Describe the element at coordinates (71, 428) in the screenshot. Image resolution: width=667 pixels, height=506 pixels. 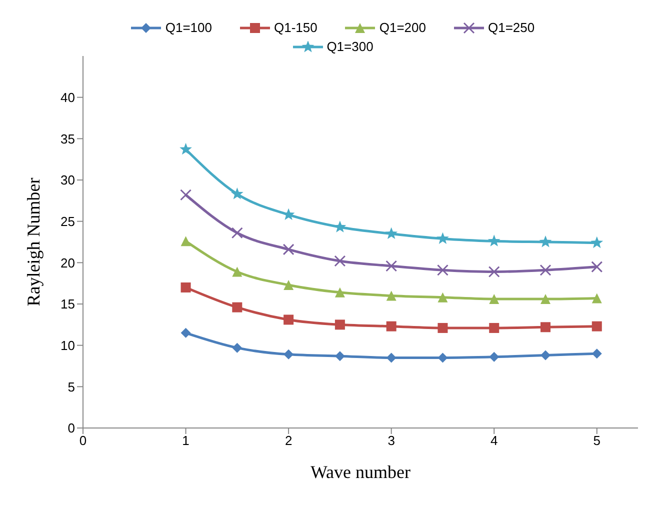
I see `y-tick-label: 0` at that location.